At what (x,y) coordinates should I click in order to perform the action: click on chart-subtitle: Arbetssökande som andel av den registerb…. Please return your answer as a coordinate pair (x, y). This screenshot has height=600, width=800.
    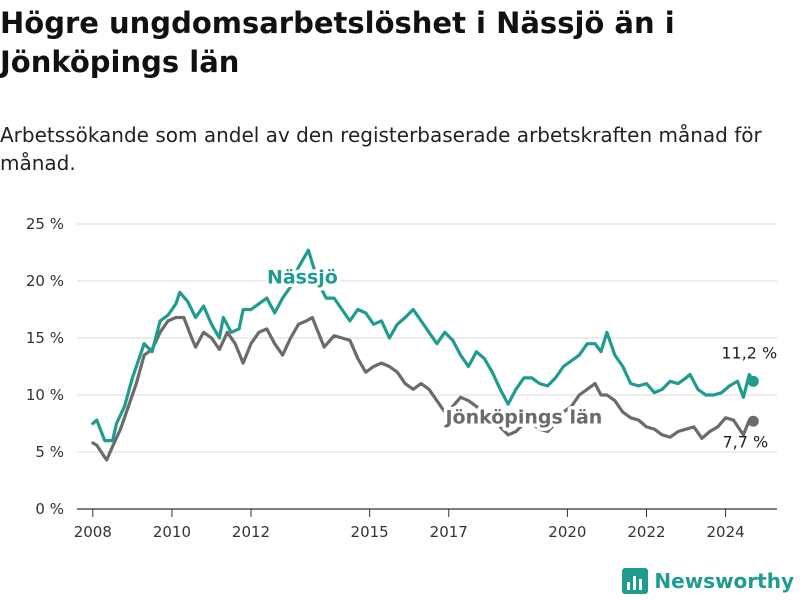
    Looking at the image, I should click on (381, 149).